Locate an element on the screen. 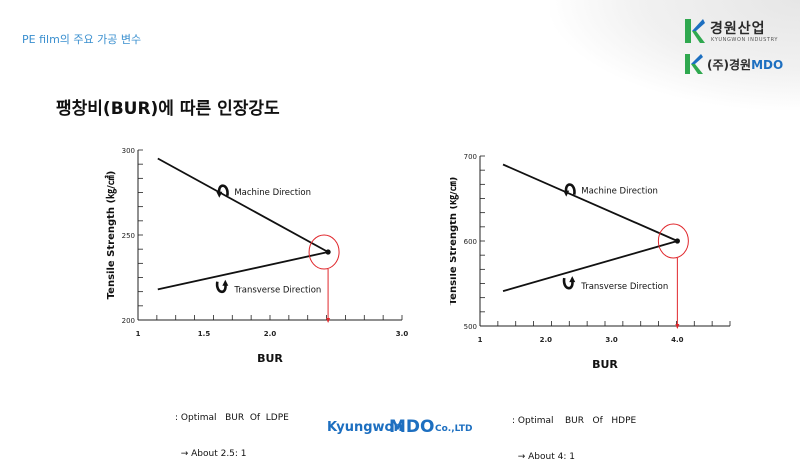 The width and height of the screenshot is (800, 475). kyungwon-k-logo-icon is located at coordinates (695, 31).